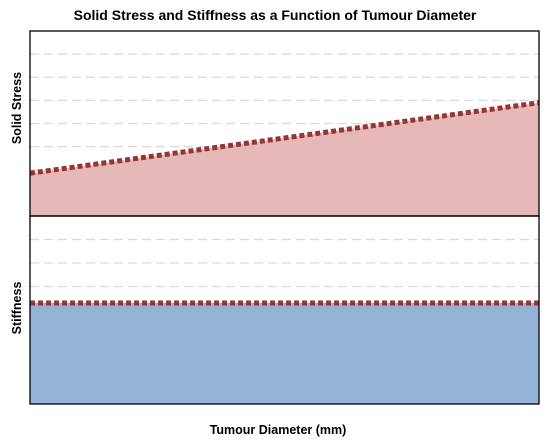 The height and width of the screenshot is (443, 550). What do you see at coordinates (17, 108) in the screenshot?
I see `ylabel-solid-stress: Solid Stress` at bounding box center [17, 108].